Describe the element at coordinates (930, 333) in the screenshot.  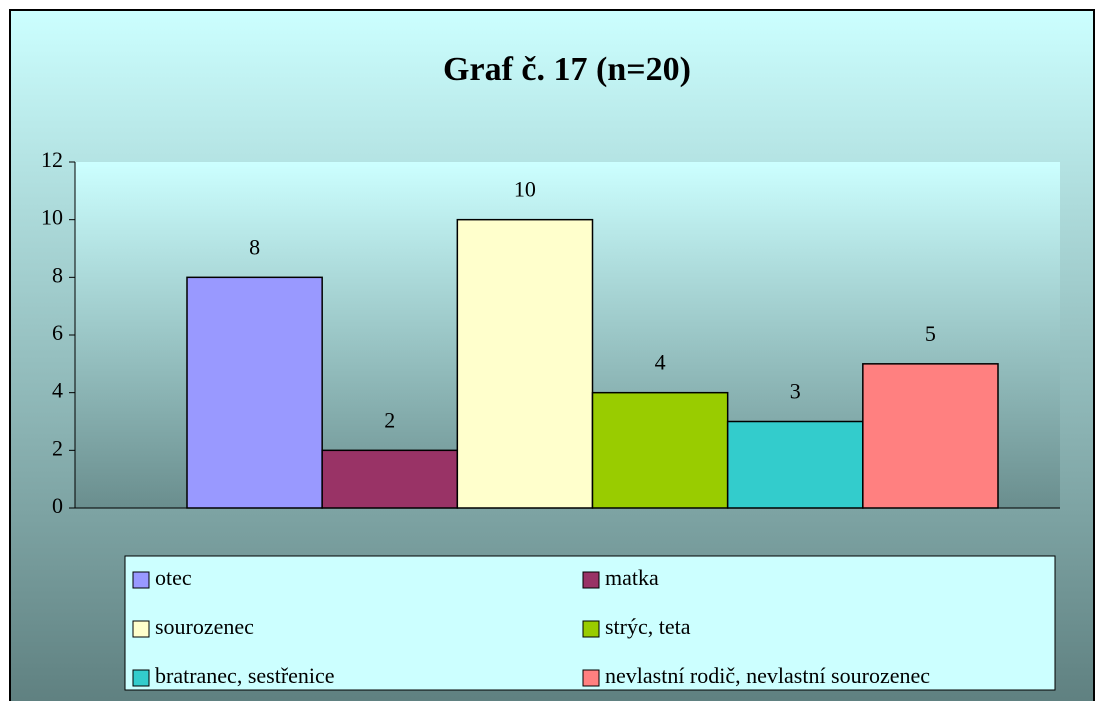
I see `data-label: 5` at that location.